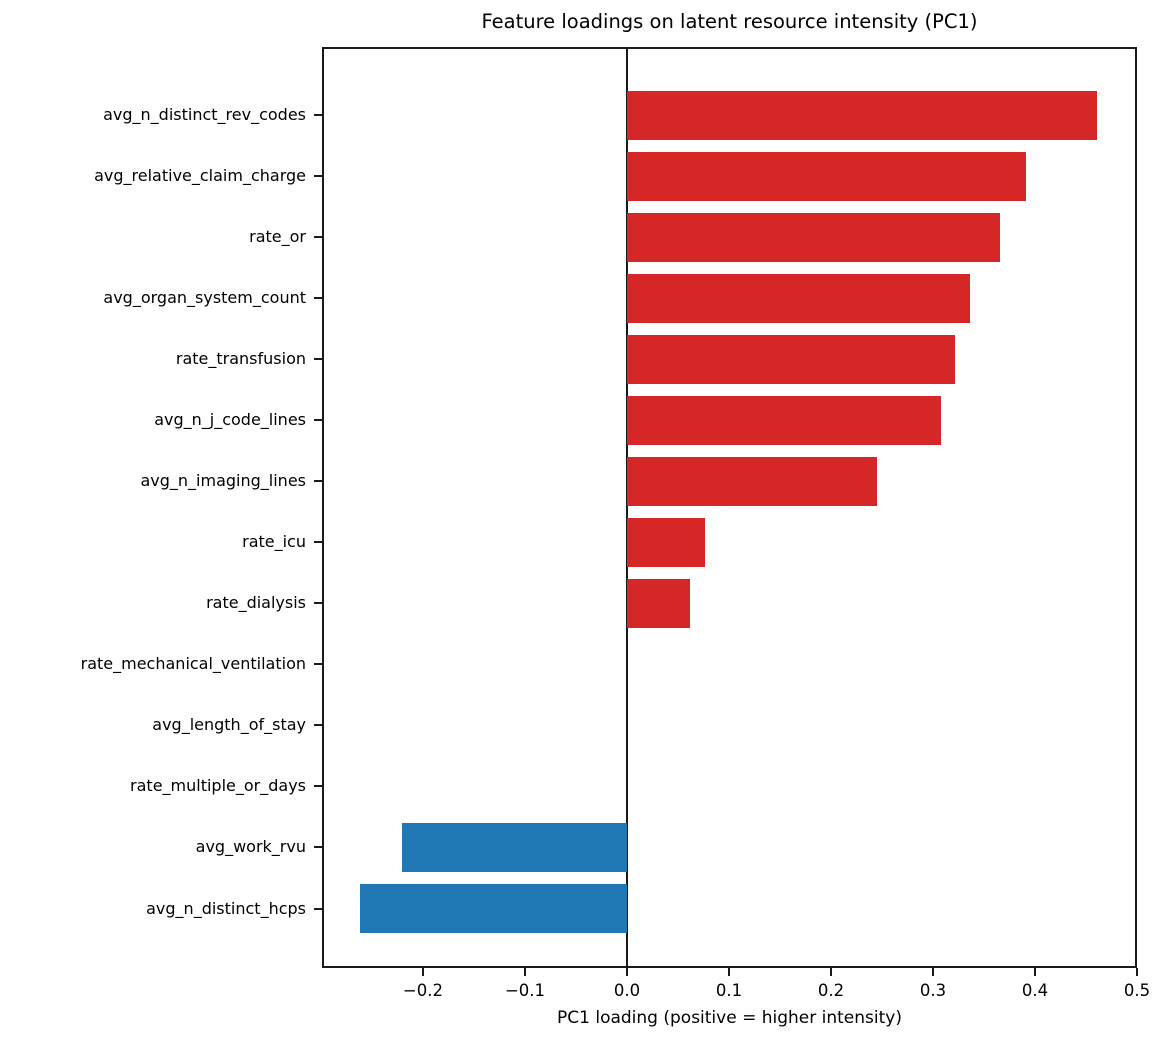 This screenshot has height=1048, width=1168. I want to click on y-tick-label: rate_multiple_or_days, so click(218, 786).